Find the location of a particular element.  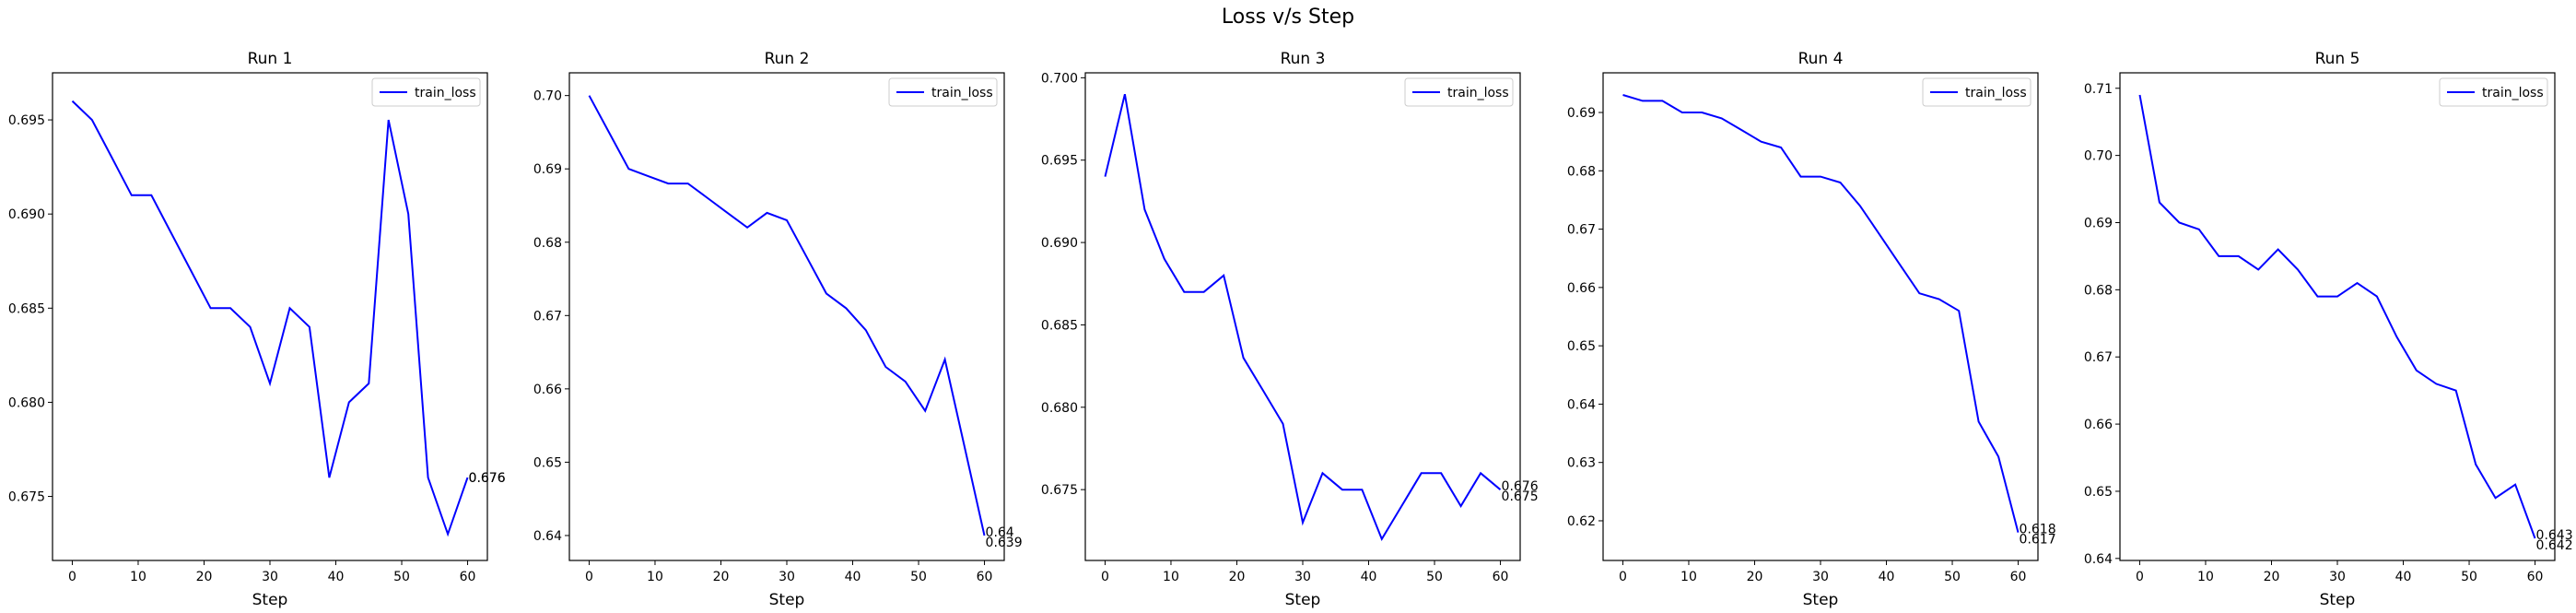

point-annotation: 0.643 is located at coordinates (2554, 536).